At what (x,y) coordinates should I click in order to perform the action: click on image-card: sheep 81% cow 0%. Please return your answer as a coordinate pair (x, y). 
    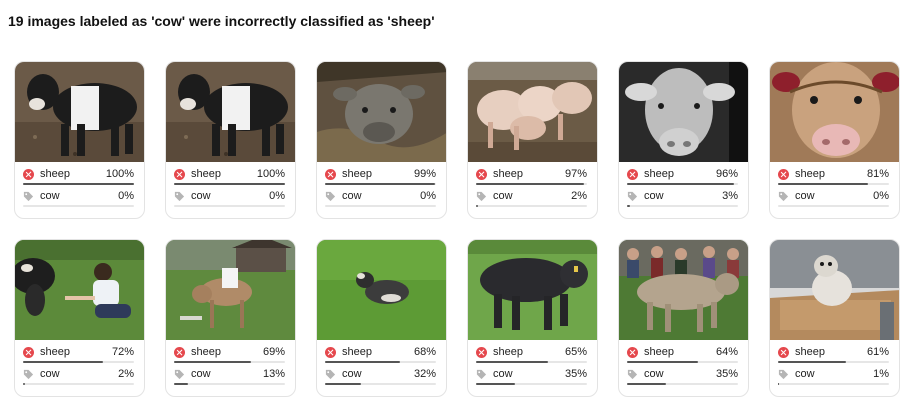
    Looking at the image, I should click on (834, 140).